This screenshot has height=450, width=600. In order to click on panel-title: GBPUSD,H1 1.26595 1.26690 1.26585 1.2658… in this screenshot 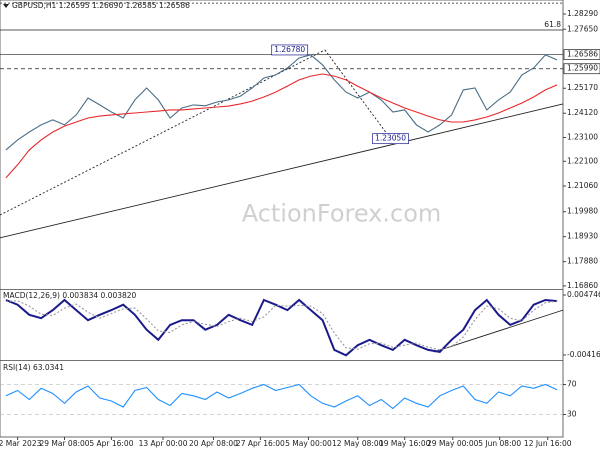, I will do `click(101, 5)`.